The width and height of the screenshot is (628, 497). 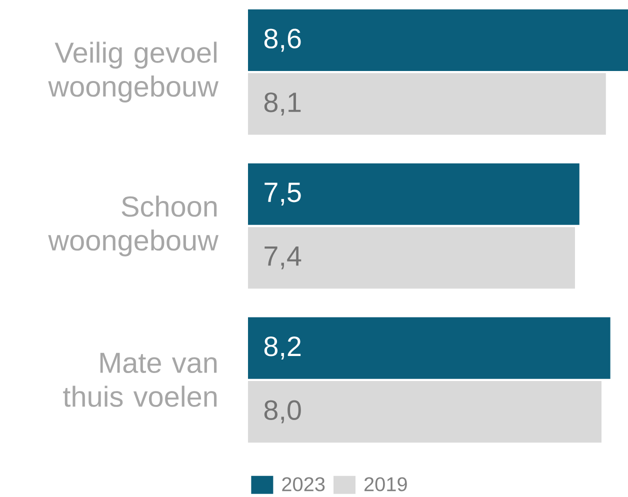 I want to click on data-label: 7,5, so click(x=282, y=194).